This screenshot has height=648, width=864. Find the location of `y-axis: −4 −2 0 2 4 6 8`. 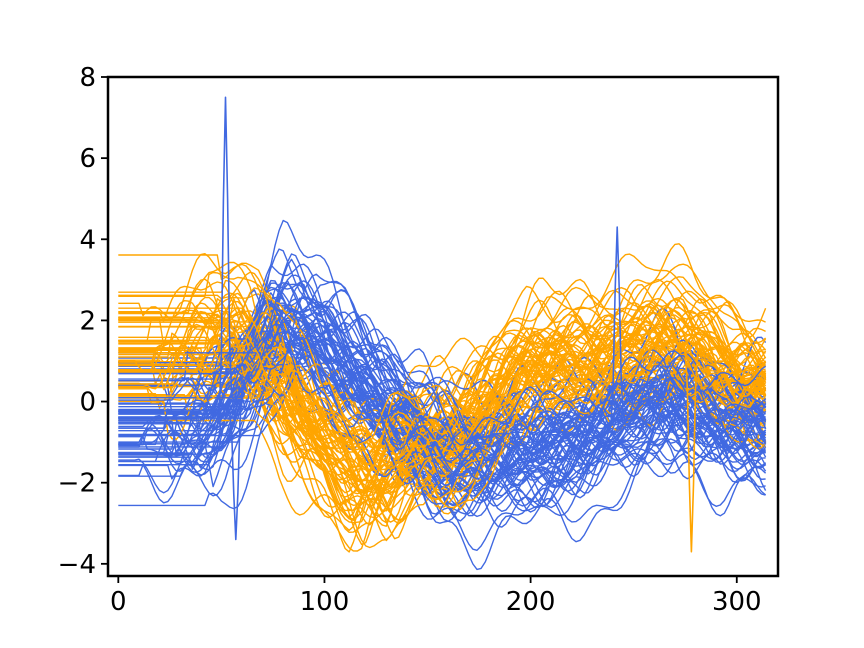

y-axis: −4 −2 0 2 4 6 8 is located at coordinates (83, 321).